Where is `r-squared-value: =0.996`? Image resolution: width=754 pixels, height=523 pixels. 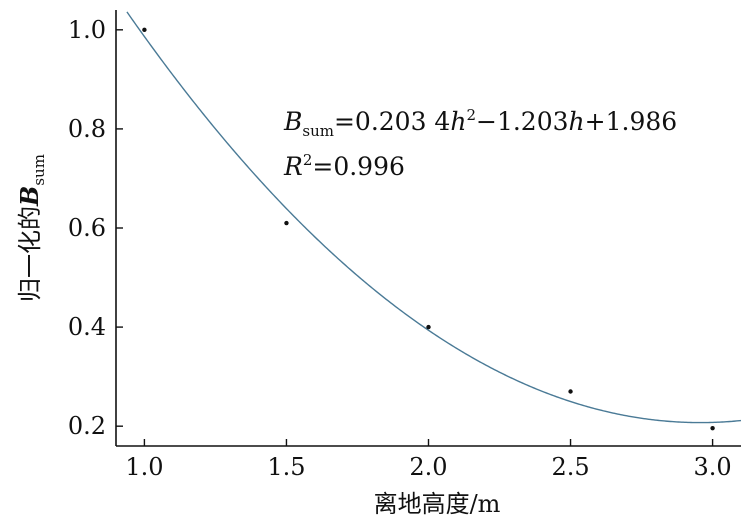 r-squared-value: =0.996 is located at coordinates (358, 166).